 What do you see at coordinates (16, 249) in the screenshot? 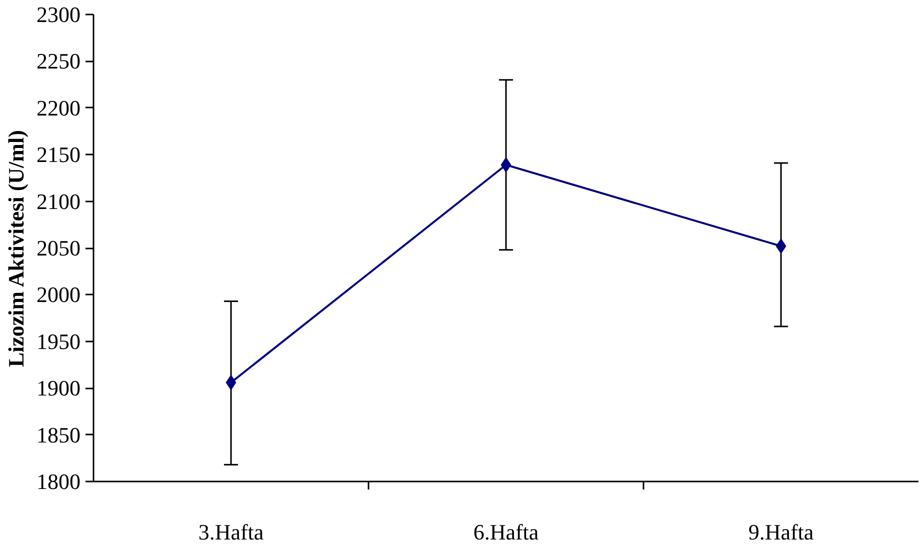
I see `y-axis-title: Lizozim Aktivitesi (U/ml)` at bounding box center [16, 249].